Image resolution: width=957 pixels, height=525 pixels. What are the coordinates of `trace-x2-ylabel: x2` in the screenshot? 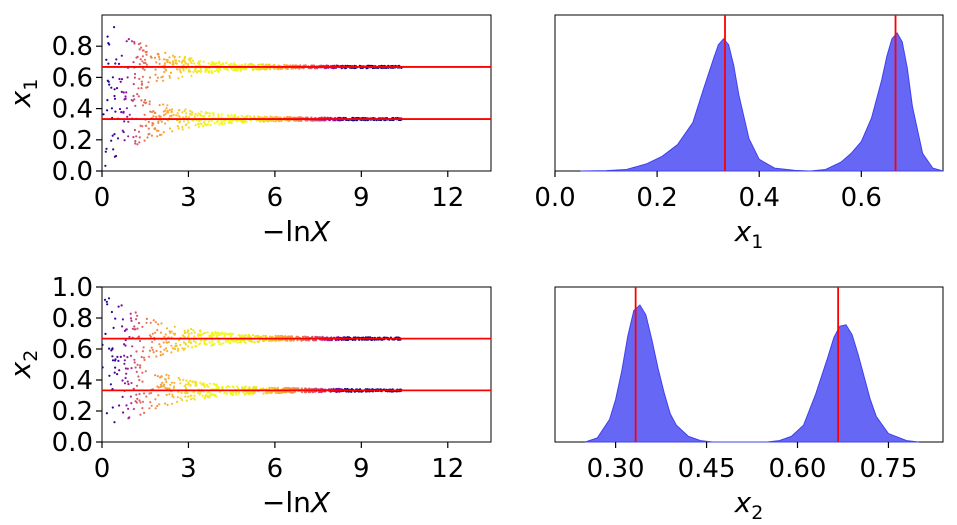 It's located at (23, 365).